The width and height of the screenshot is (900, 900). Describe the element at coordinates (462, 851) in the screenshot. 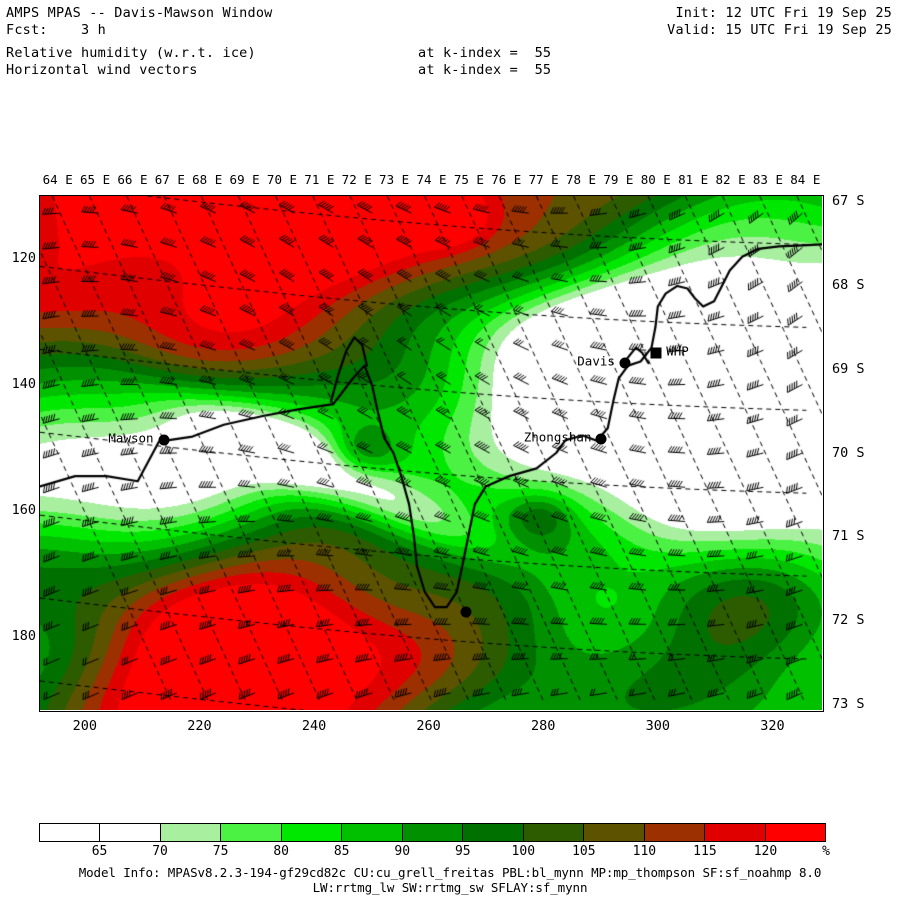

I see `colorbar-tick-label: 95` at that location.